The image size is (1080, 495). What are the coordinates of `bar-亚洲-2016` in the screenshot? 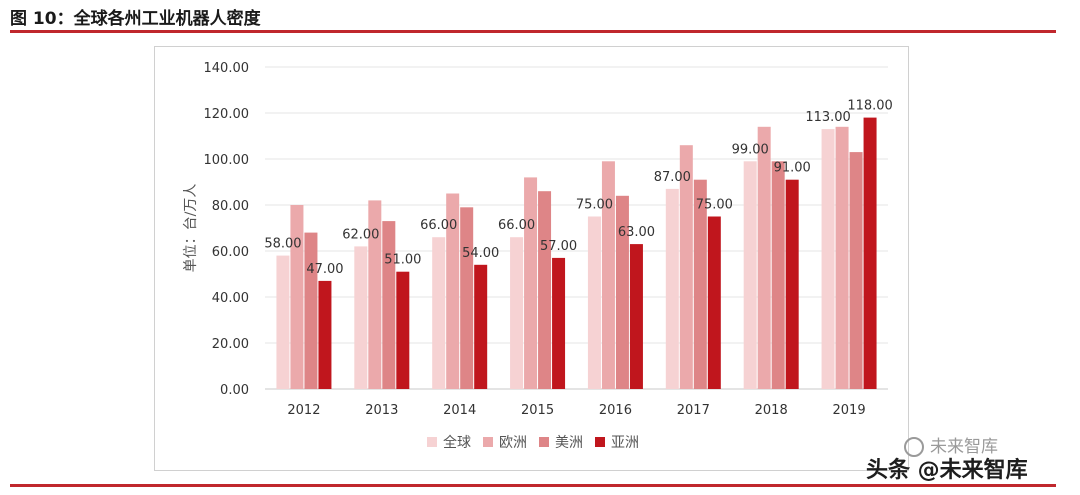 It's located at (636, 316).